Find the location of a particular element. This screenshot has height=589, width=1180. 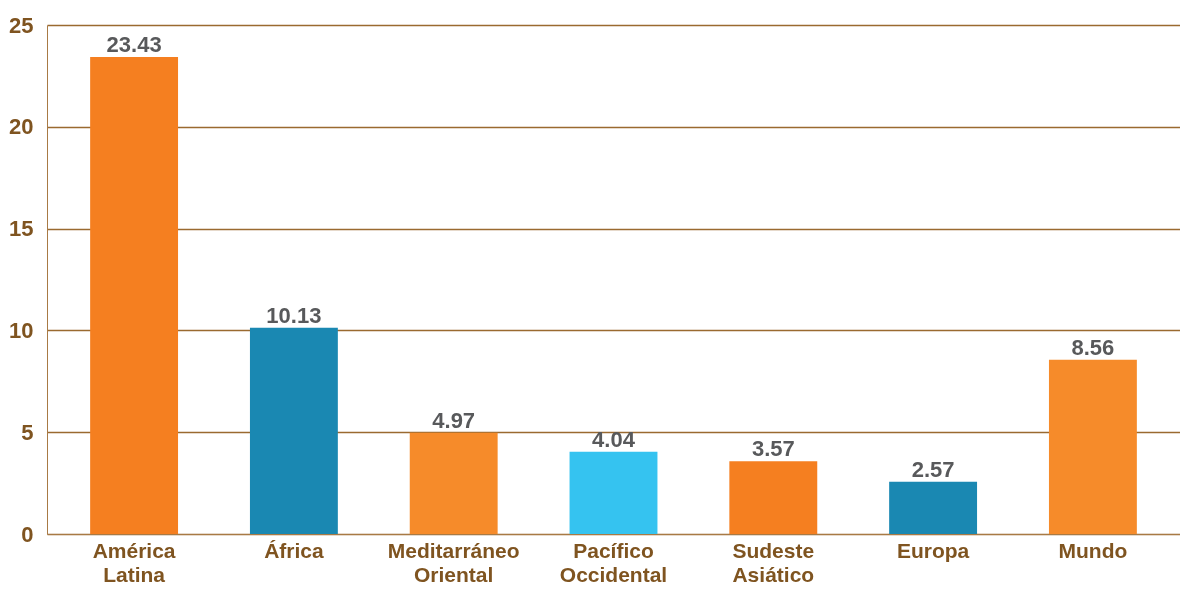

x-tick-label: África is located at coordinates (294, 550).